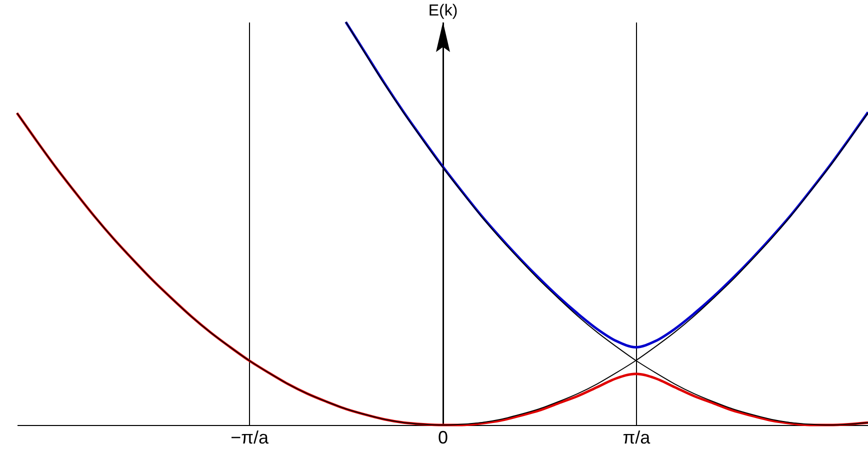 The height and width of the screenshot is (454, 868). Describe the element at coordinates (443, 438) in the screenshot. I see `x-tick-label: 0` at that location.